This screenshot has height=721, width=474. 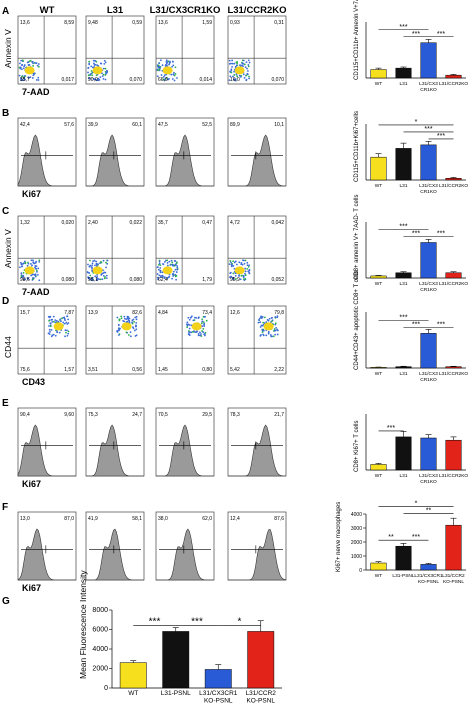 I want to click on gate-value: 47,5, so click(x=163, y=125).